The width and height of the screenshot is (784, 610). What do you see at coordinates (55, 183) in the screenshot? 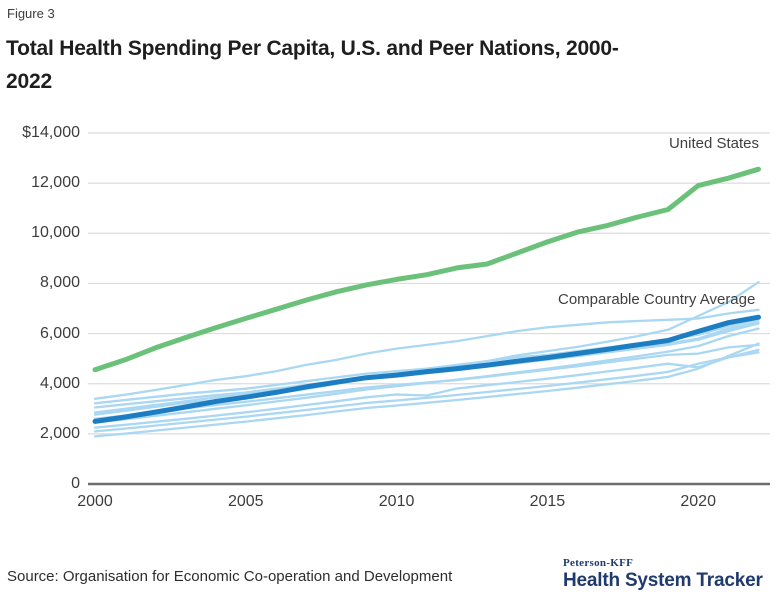
I see `y-tick-label: 12,000` at bounding box center [55, 183].